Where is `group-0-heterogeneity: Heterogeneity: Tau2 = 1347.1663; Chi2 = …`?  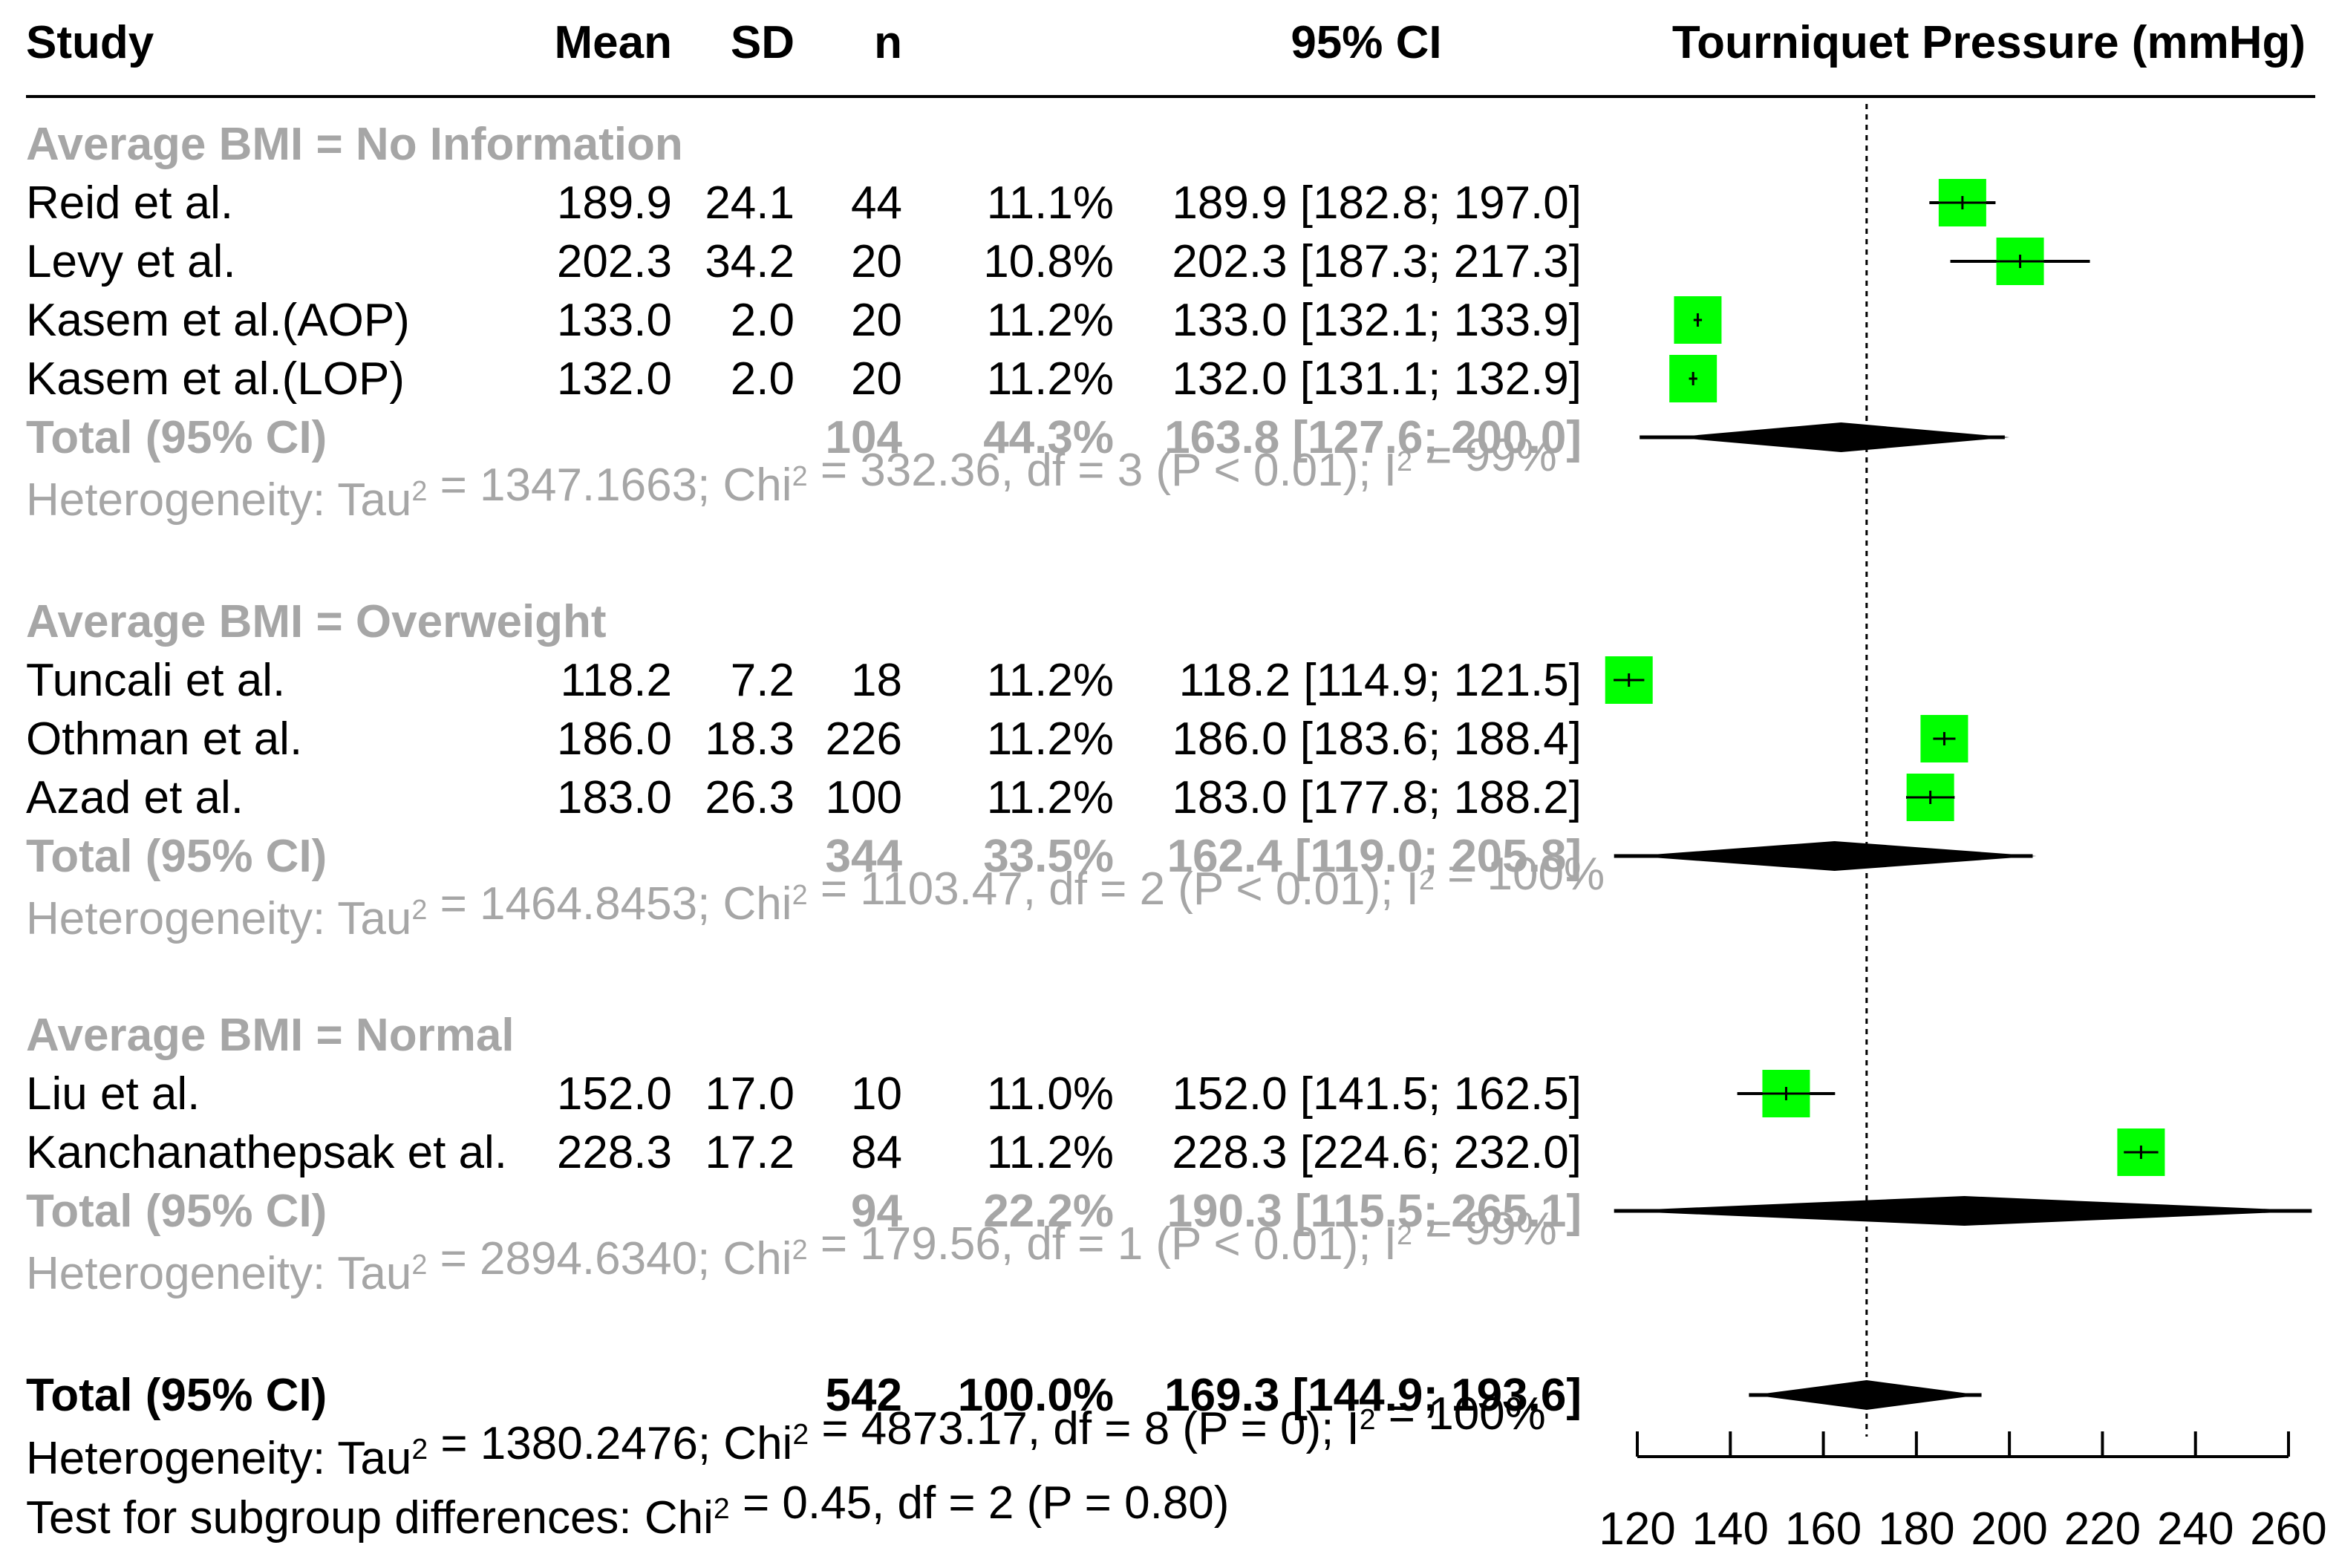
group-0-heterogeneity: Heterogeneity: Tau2 = 1347.1663; Chi2 = … is located at coordinates (791, 478).